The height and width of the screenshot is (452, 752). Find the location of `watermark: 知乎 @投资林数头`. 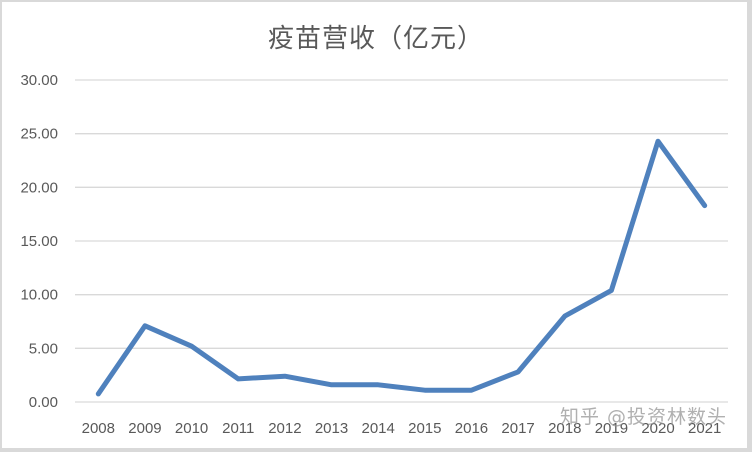

watermark: 知乎 @投资林数头 is located at coordinates (644, 417).